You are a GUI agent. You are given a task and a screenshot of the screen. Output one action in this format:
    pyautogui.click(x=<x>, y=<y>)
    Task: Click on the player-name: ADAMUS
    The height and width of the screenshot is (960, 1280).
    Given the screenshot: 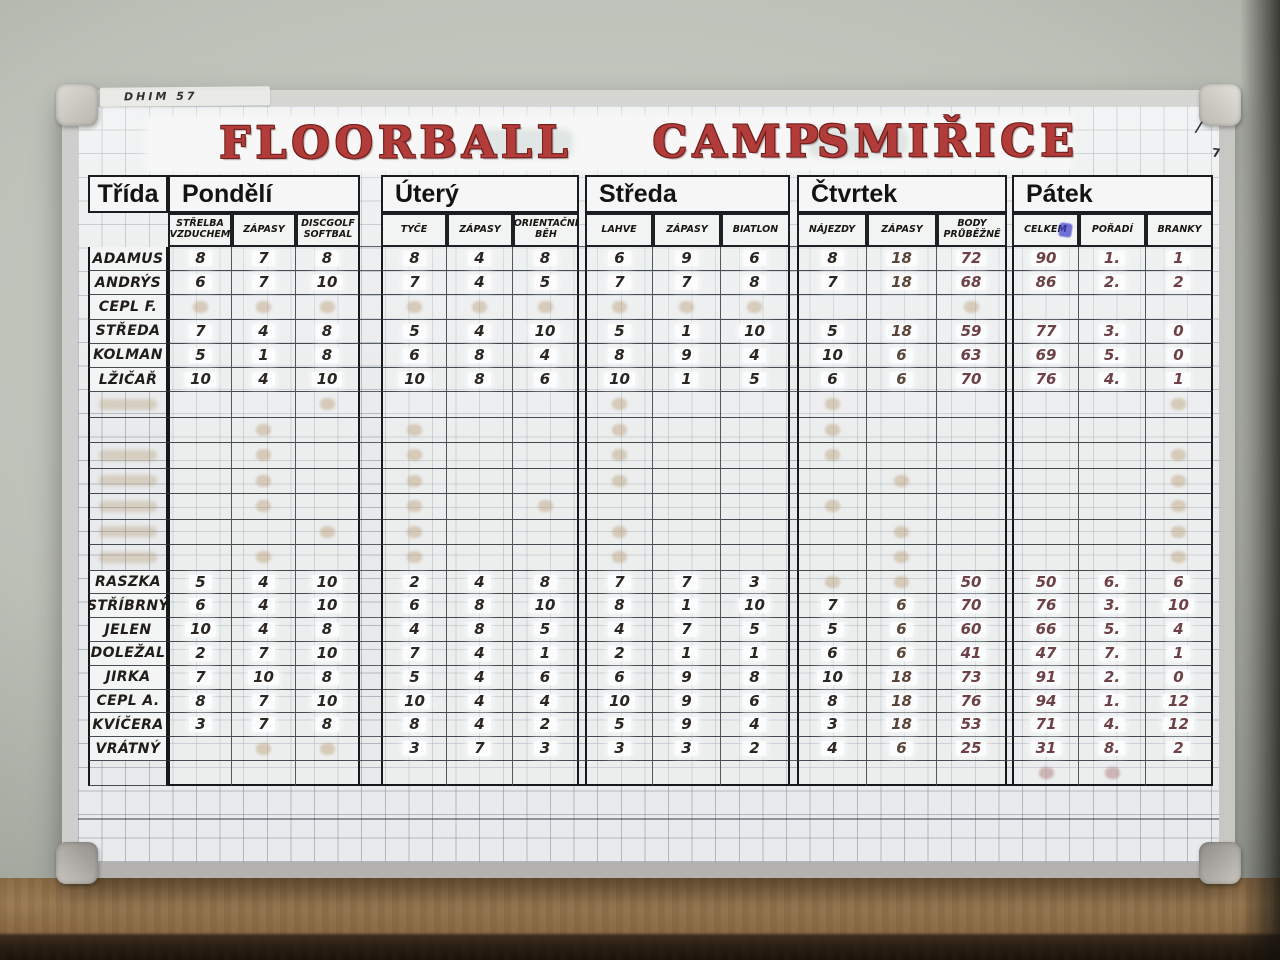 What is the action you would take?
    pyautogui.click(x=128, y=259)
    